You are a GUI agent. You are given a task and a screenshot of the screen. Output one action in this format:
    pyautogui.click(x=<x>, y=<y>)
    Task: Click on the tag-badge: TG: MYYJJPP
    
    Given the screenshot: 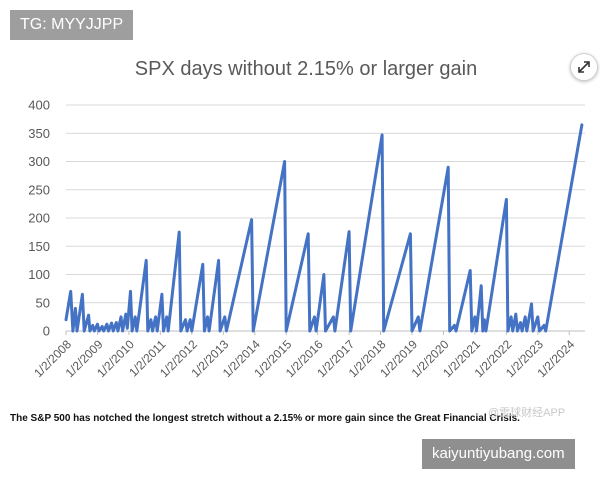 What is the action you would take?
    pyautogui.click(x=72, y=25)
    